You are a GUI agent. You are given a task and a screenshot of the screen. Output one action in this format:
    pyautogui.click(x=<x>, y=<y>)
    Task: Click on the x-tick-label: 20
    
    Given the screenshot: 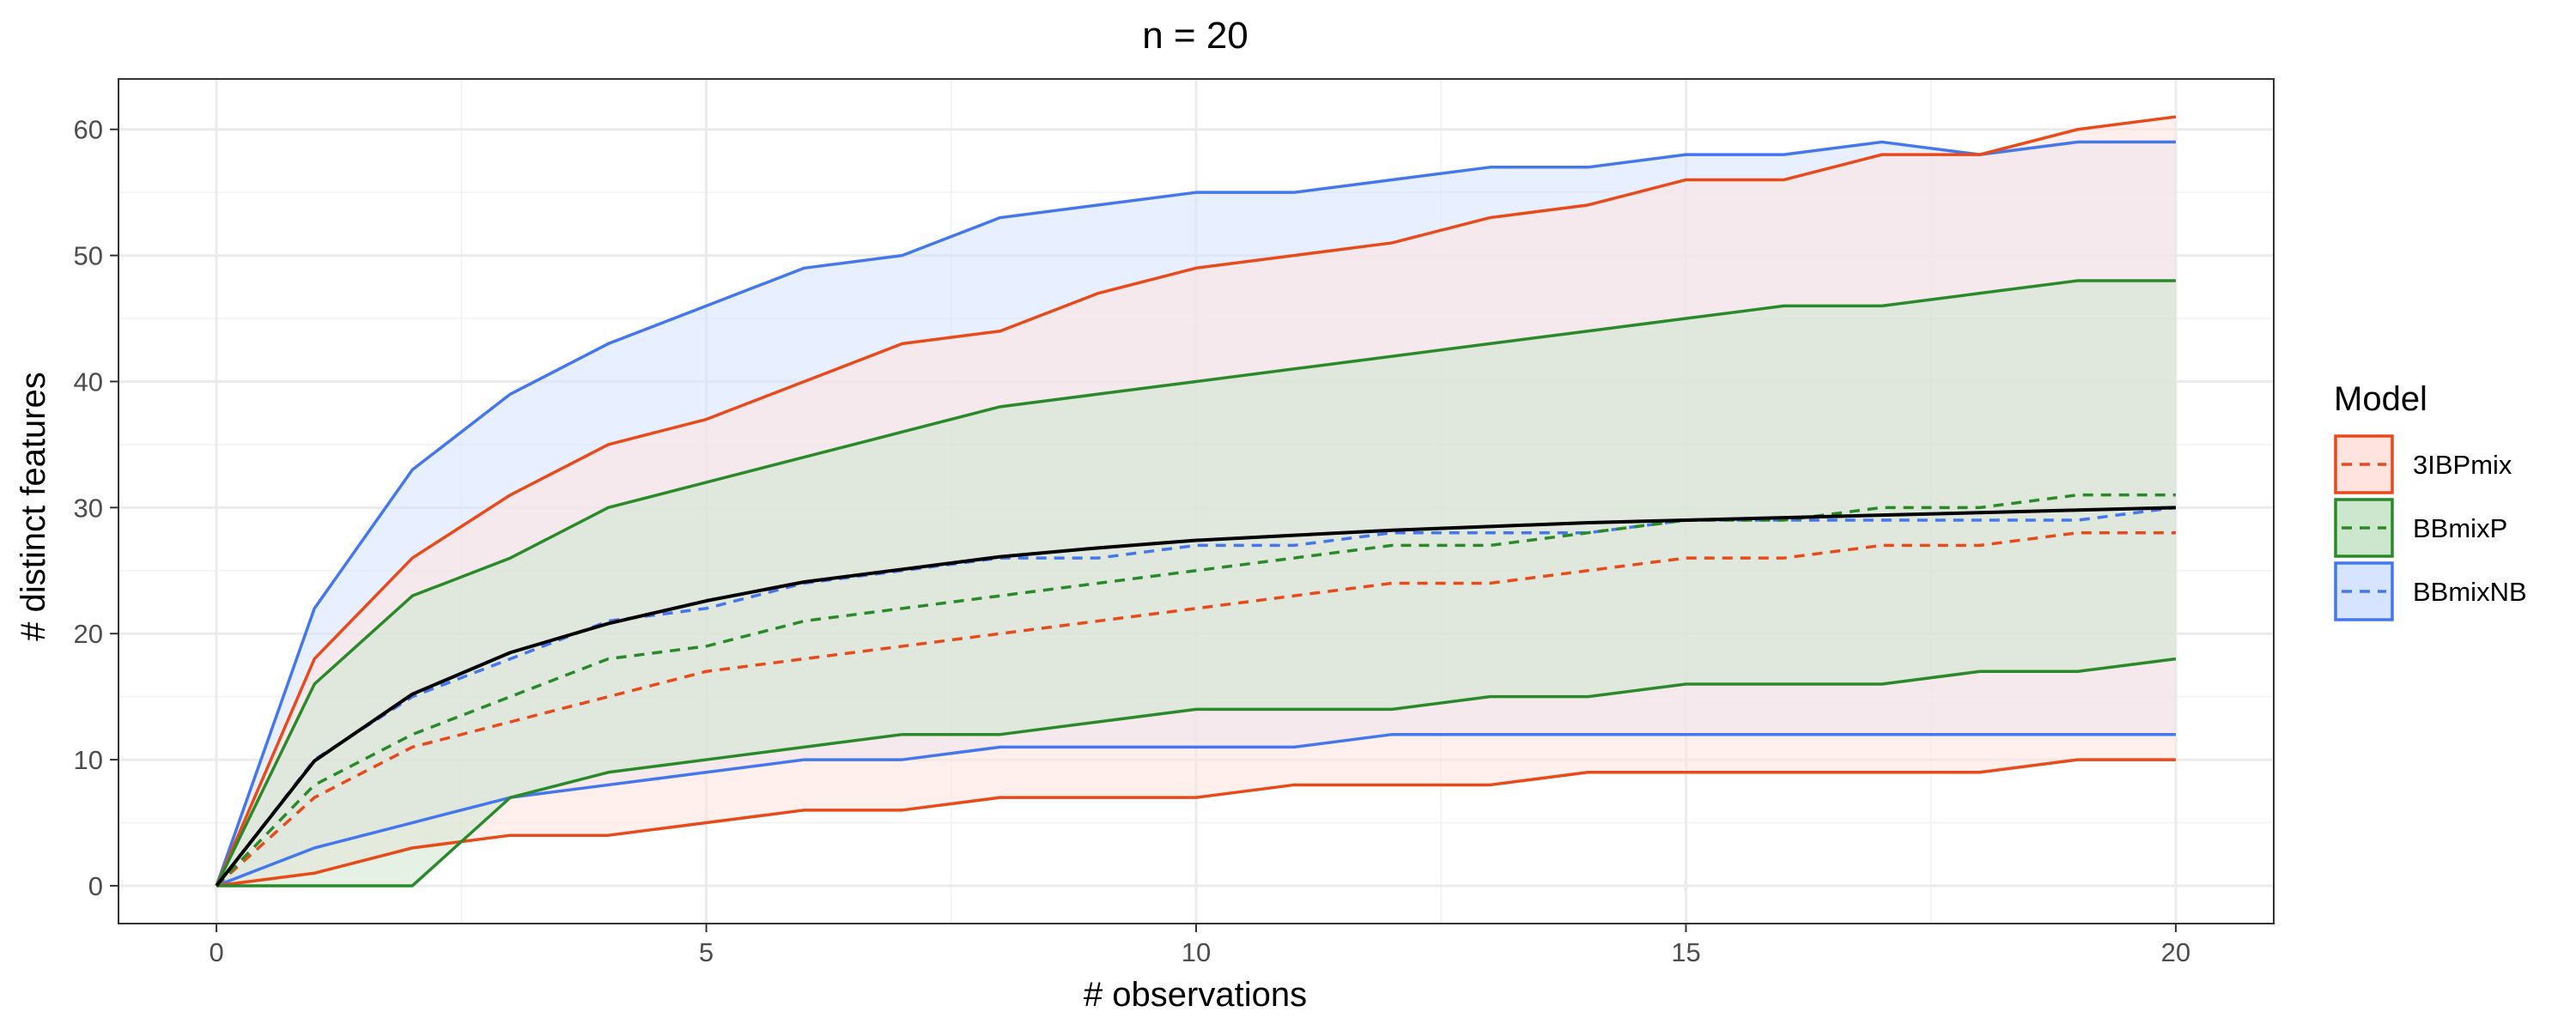 What is the action you would take?
    pyautogui.click(x=2175, y=952)
    